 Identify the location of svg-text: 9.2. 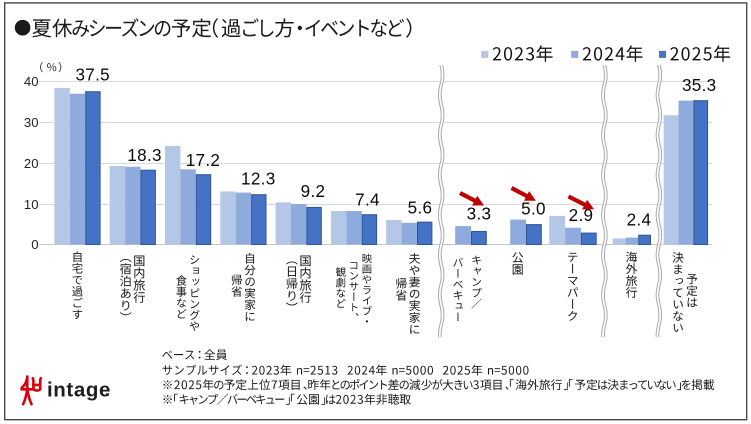
(313, 191).